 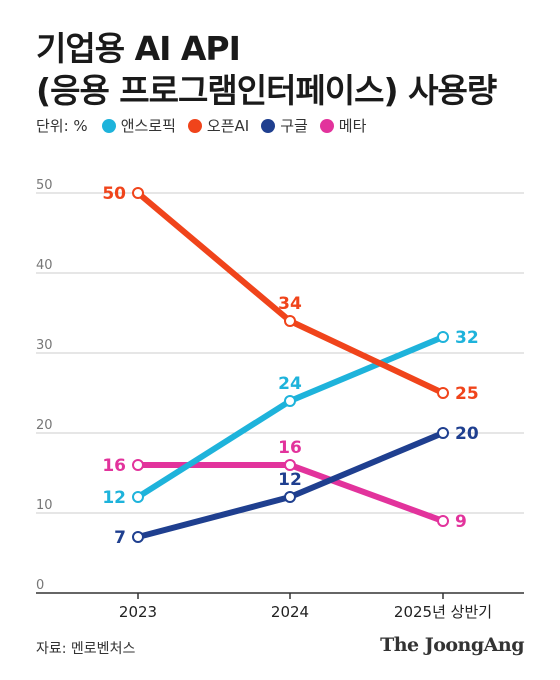 What do you see at coordinates (62, 126) in the screenshot?
I see `unit-label: 단위: %` at bounding box center [62, 126].